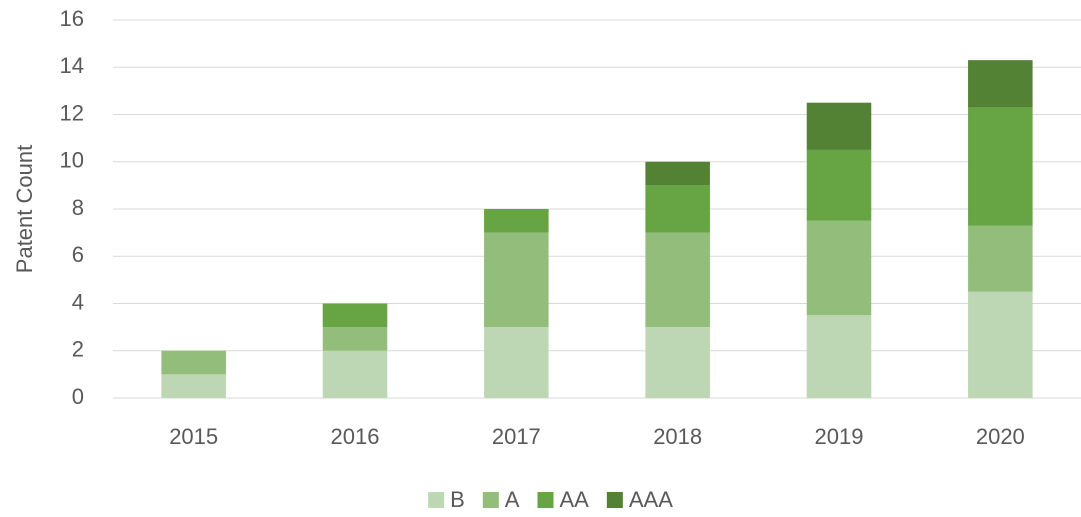  I want to click on y-tick-label: 2, so click(78, 349).